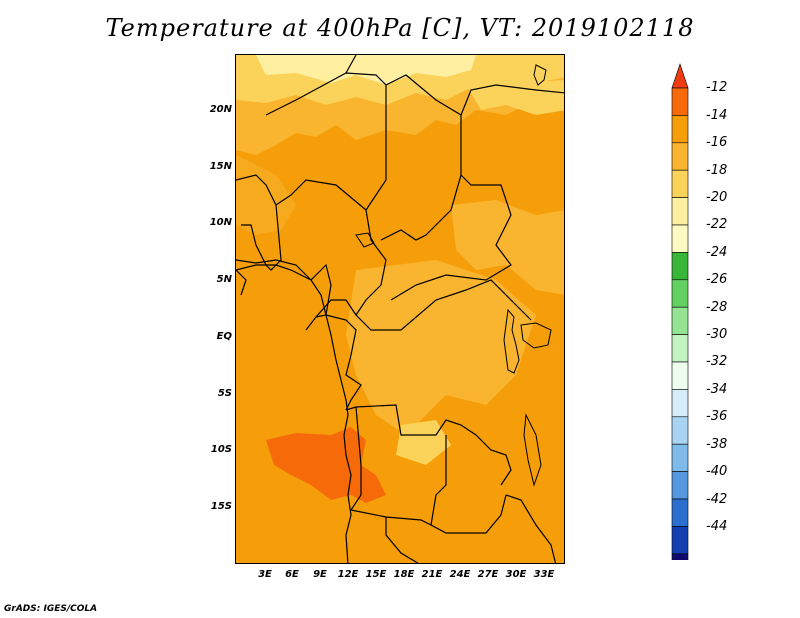 Image resolution: width=800 pixels, height=618 pixels. What do you see at coordinates (376, 574) in the screenshot?
I see `lon-label: 15E` at bounding box center [376, 574].